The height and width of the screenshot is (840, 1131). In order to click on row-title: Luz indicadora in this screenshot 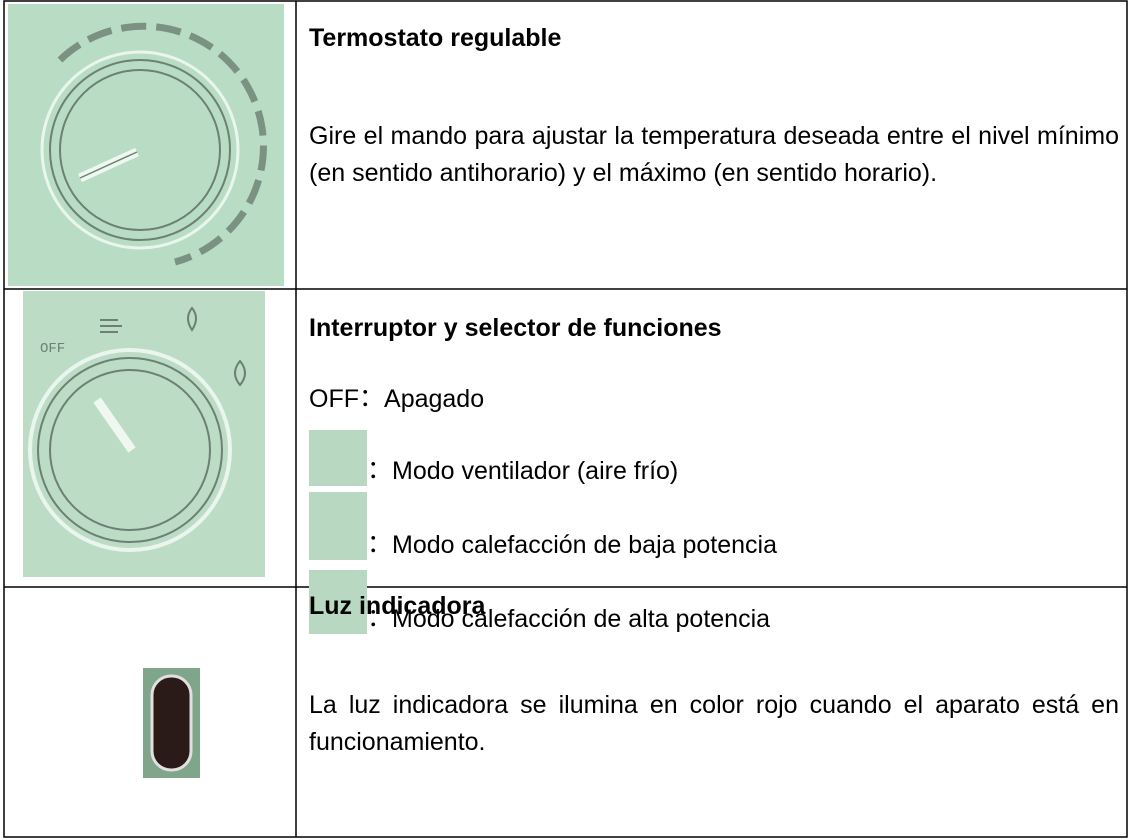, I will do `click(397, 606)`.